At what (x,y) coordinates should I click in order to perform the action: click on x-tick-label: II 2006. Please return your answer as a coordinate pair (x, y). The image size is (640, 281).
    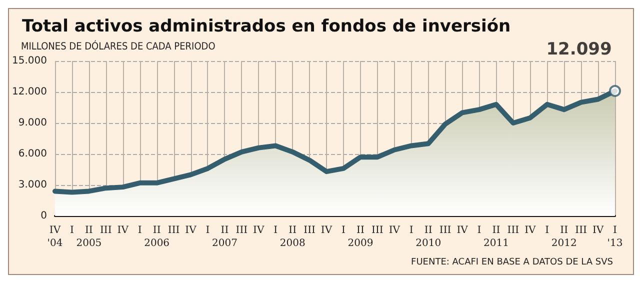
    Looking at the image, I should click on (157, 237).